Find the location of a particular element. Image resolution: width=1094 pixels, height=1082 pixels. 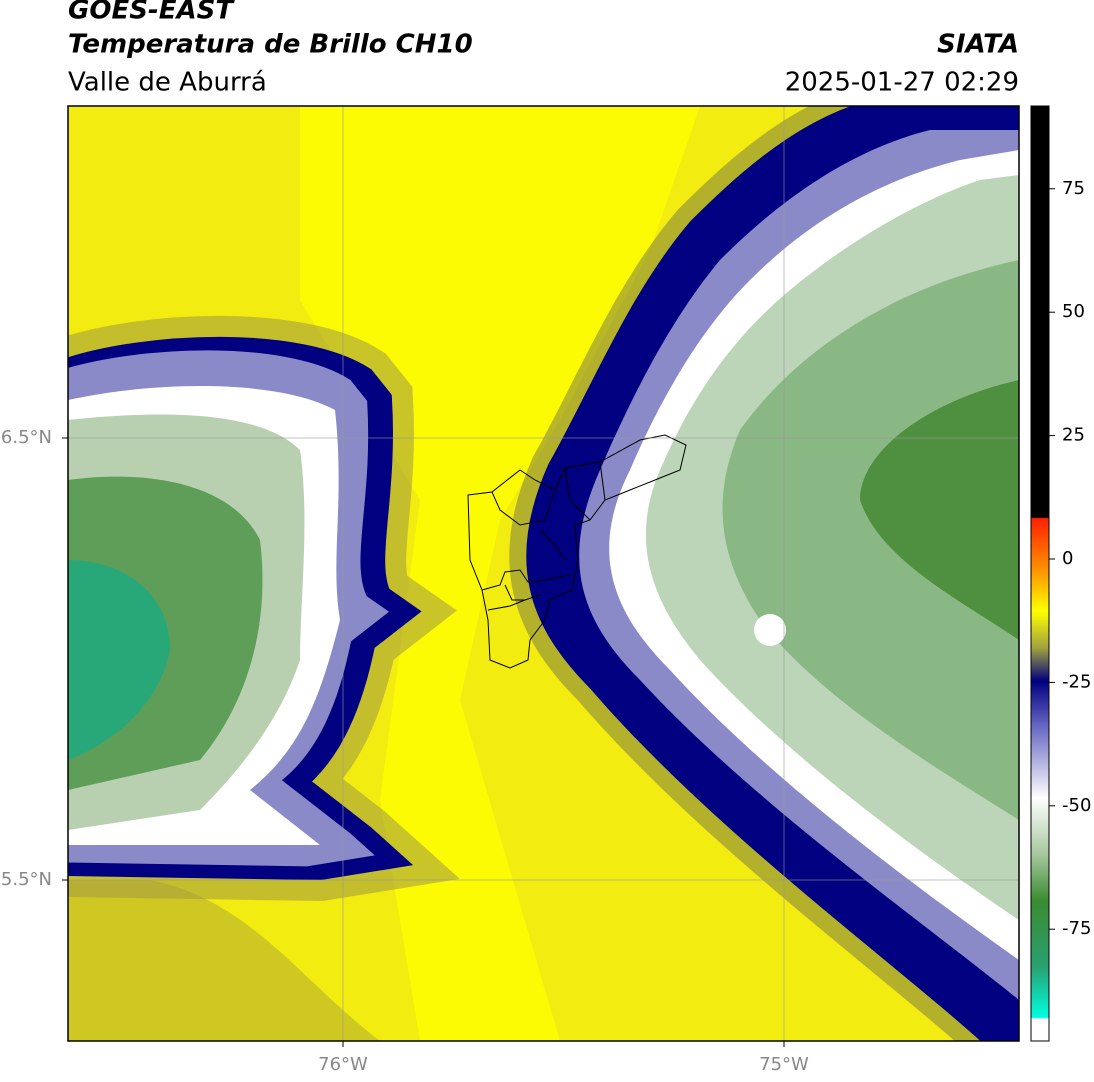

municipal-borders is located at coordinates (577, 551).